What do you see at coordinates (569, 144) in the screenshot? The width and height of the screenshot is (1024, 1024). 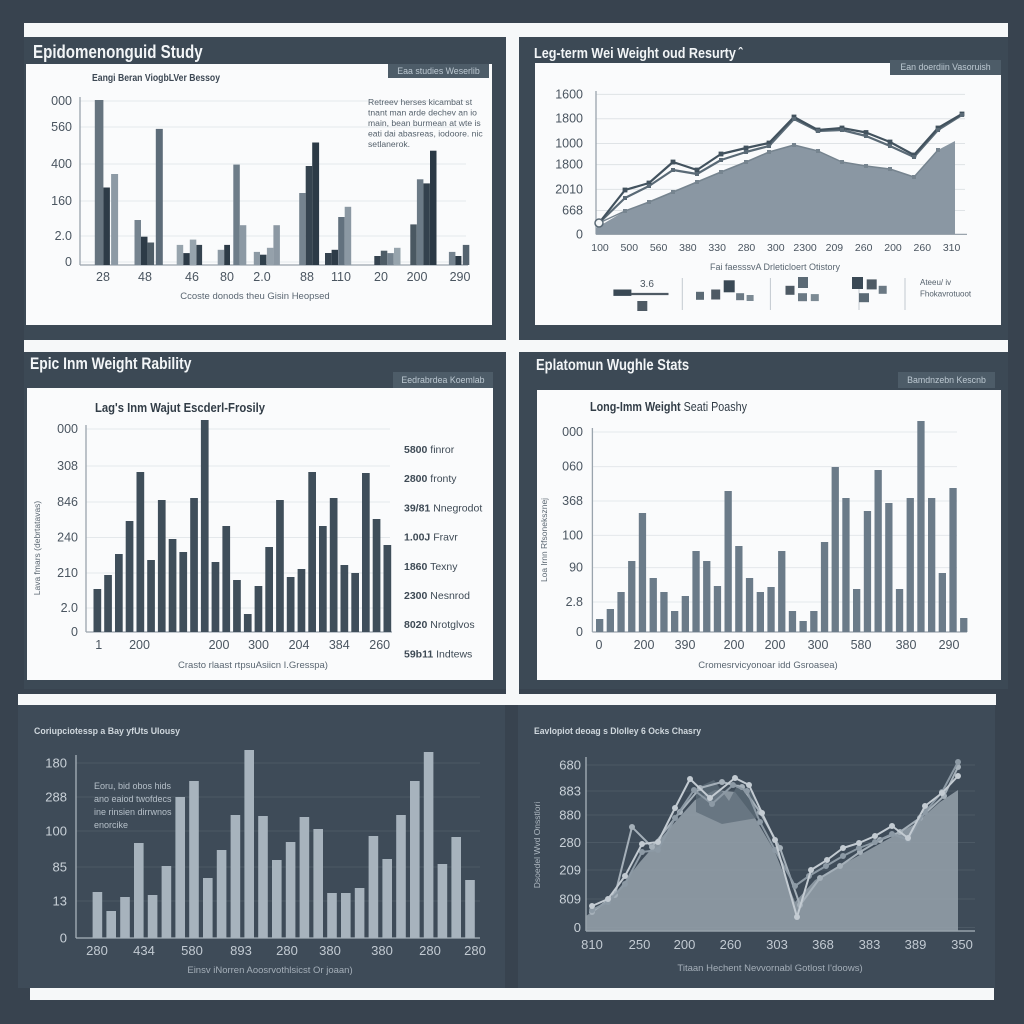 I see `svg-text: 1000` at bounding box center [569, 144].